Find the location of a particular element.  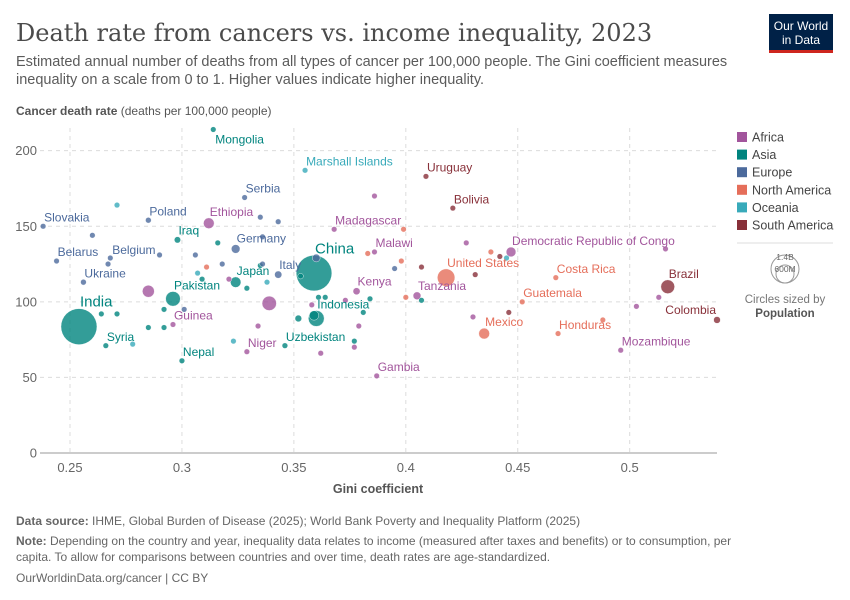

point-label: Indonesia is located at coordinates (343, 305).